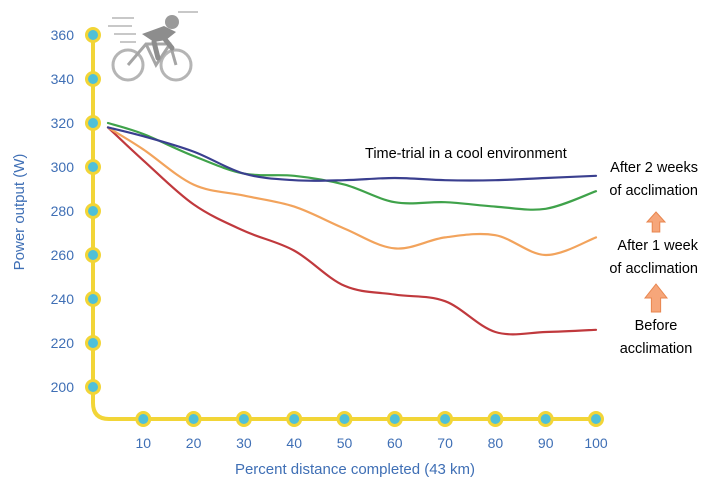 The width and height of the screenshot is (720, 490). I want to click on x-tick-label: 40, so click(294, 443).